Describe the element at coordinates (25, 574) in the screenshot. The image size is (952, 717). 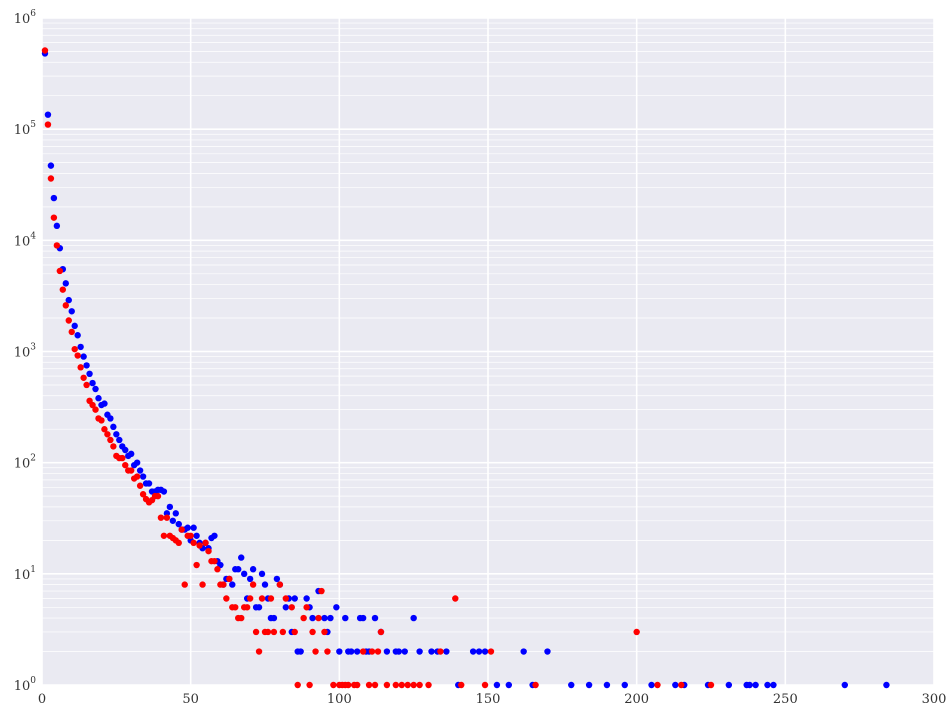
I see `y-tick-label: 10¹` at that location.